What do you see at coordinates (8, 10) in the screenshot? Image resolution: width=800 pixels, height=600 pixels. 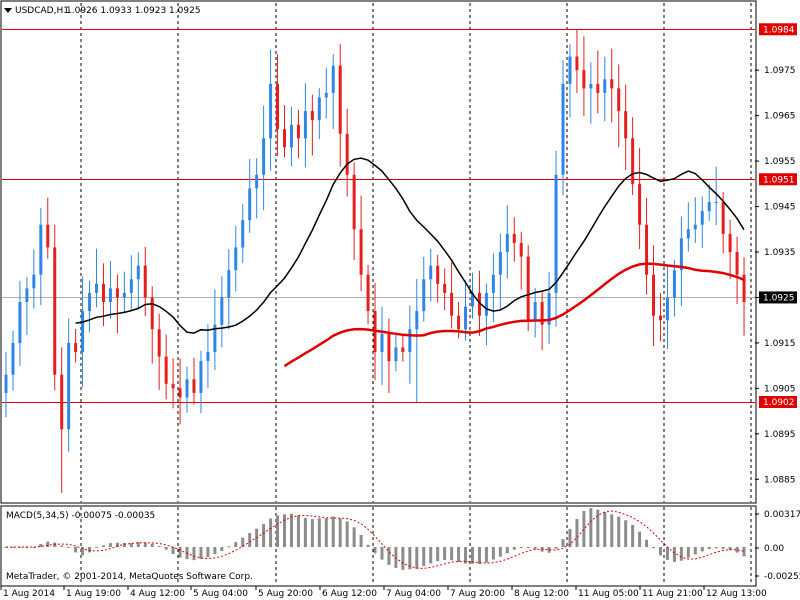 I see `dropdown-triangle-icon` at bounding box center [8, 10].